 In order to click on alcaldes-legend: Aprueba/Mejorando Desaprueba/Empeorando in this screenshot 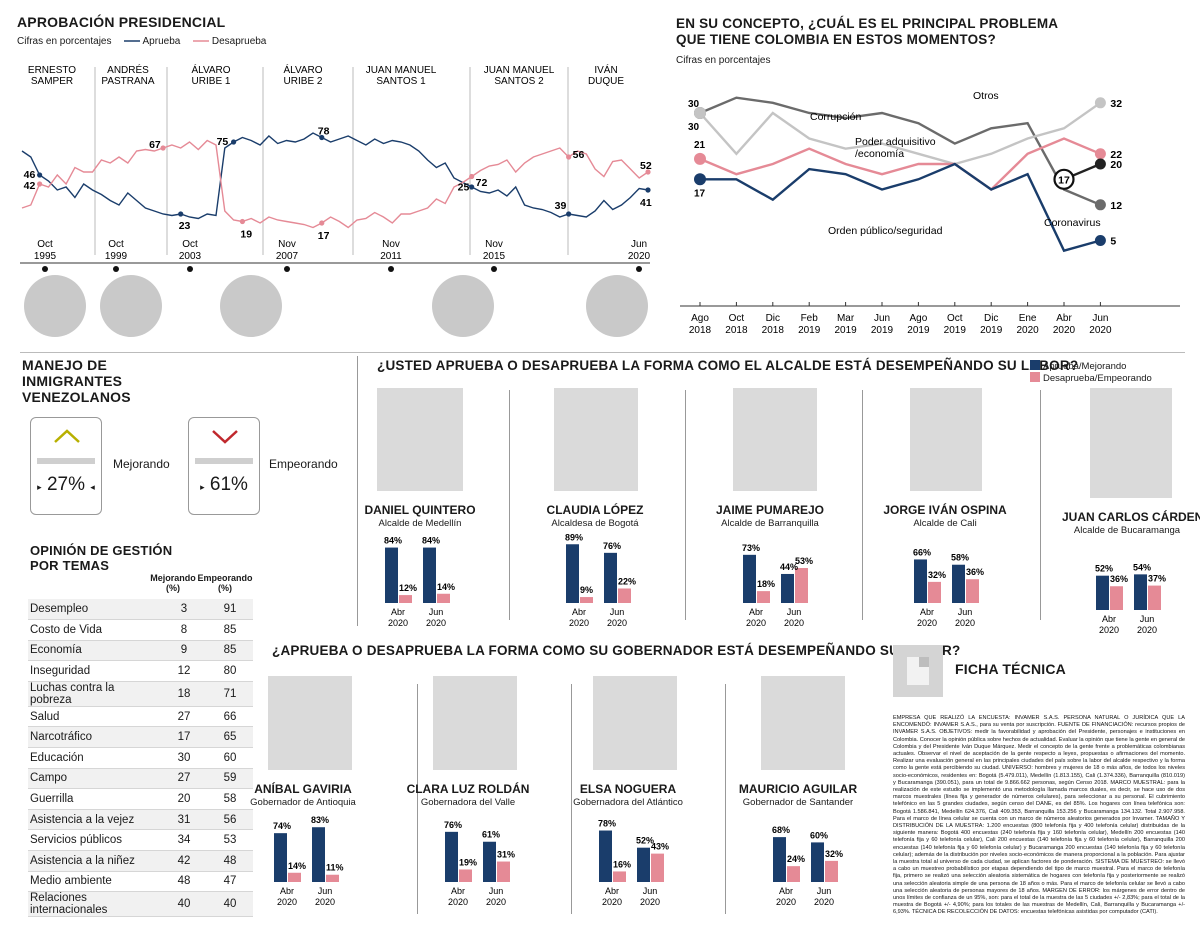, I will do `click(1091, 372)`.